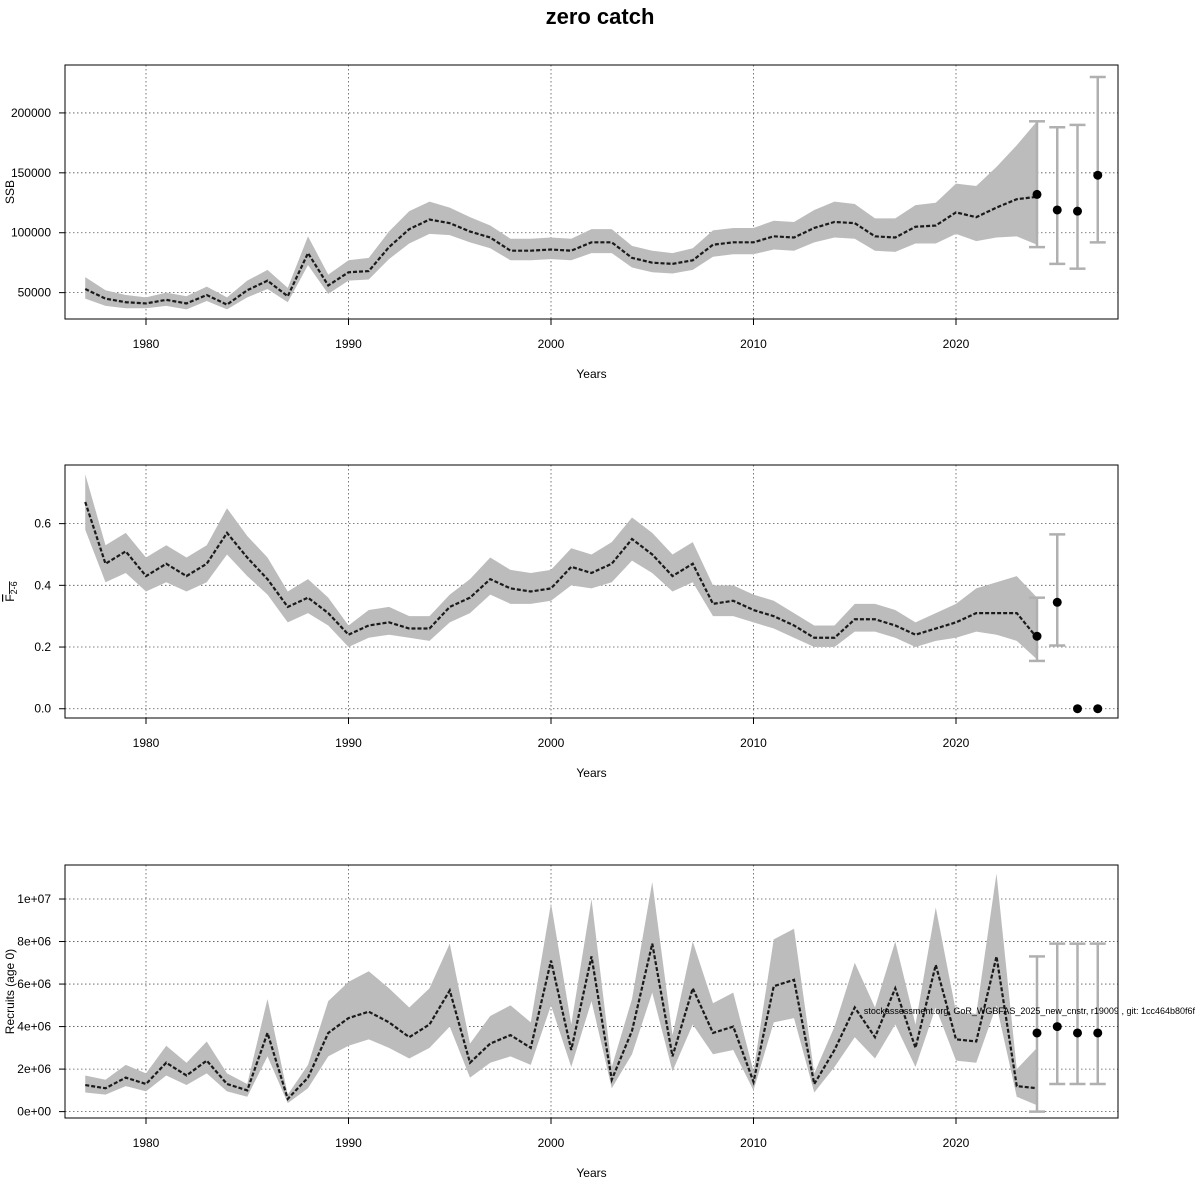 Image resolution: width=1200 pixels, height=1200 pixels. I want to click on y-tick-label: 50000, so click(35, 293).